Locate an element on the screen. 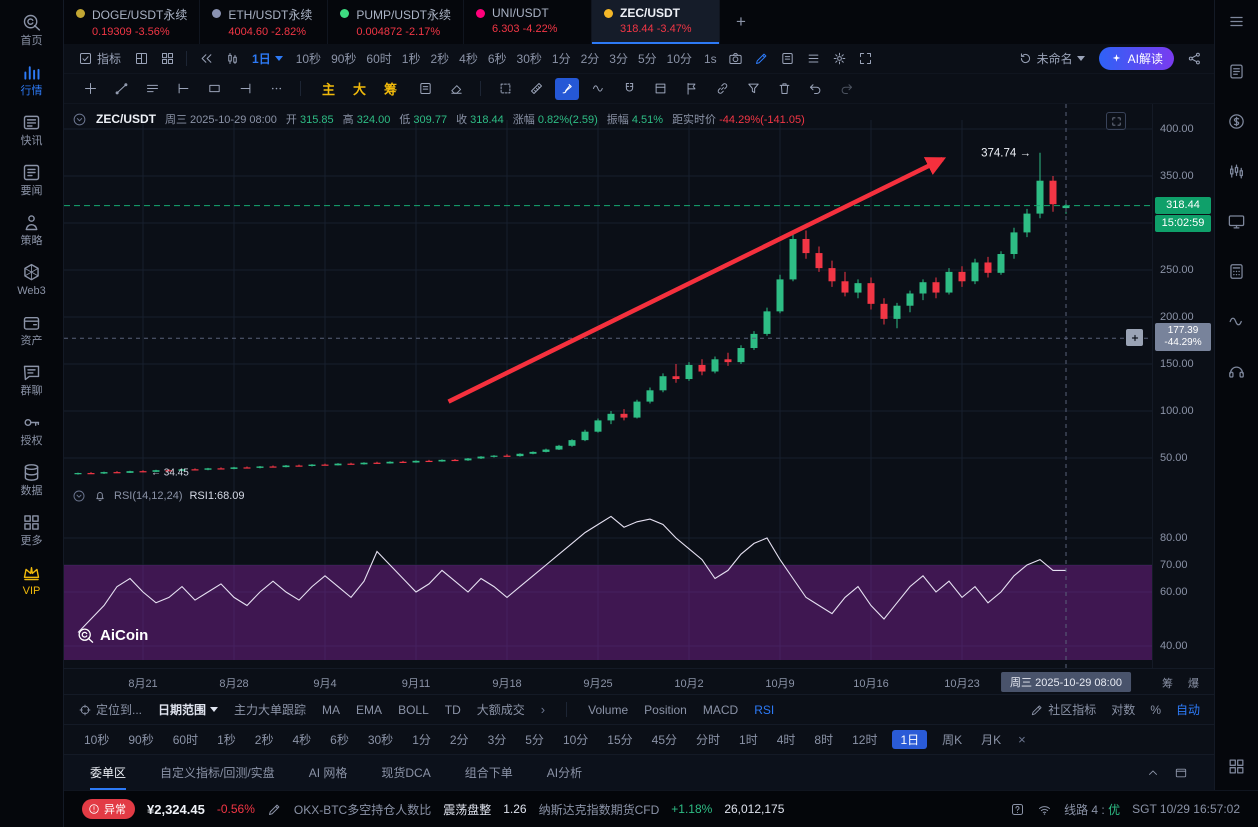 This screenshot has width=1258, height=827. sub-indicator-item: MACD is located at coordinates (720, 709).